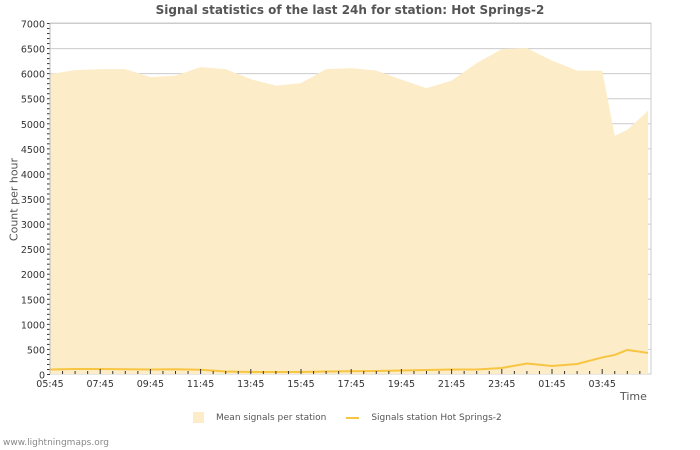  I want to click on svg-text: 1500, so click(33, 300).